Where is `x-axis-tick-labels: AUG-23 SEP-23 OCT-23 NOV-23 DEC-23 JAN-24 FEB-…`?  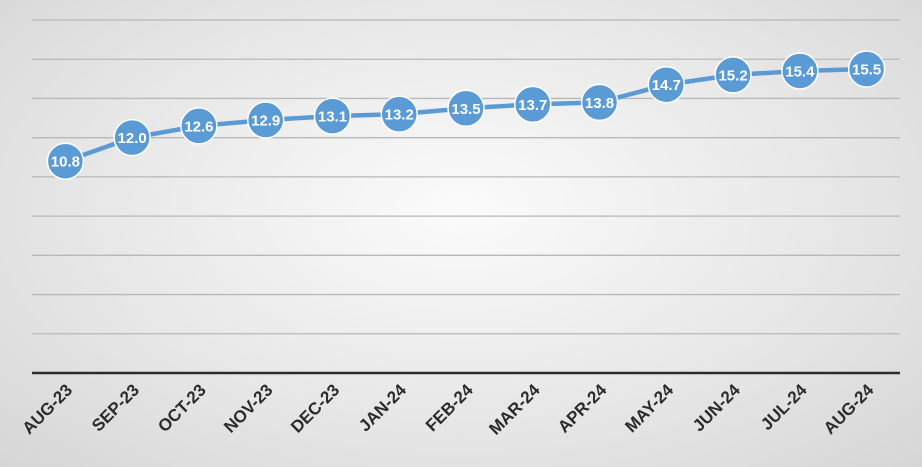
x-axis-tick-labels: AUG-23 SEP-23 OCT-23 NOV-23 DEC-23 JAN-24 FEB-… is located at coordinates (448, 409).